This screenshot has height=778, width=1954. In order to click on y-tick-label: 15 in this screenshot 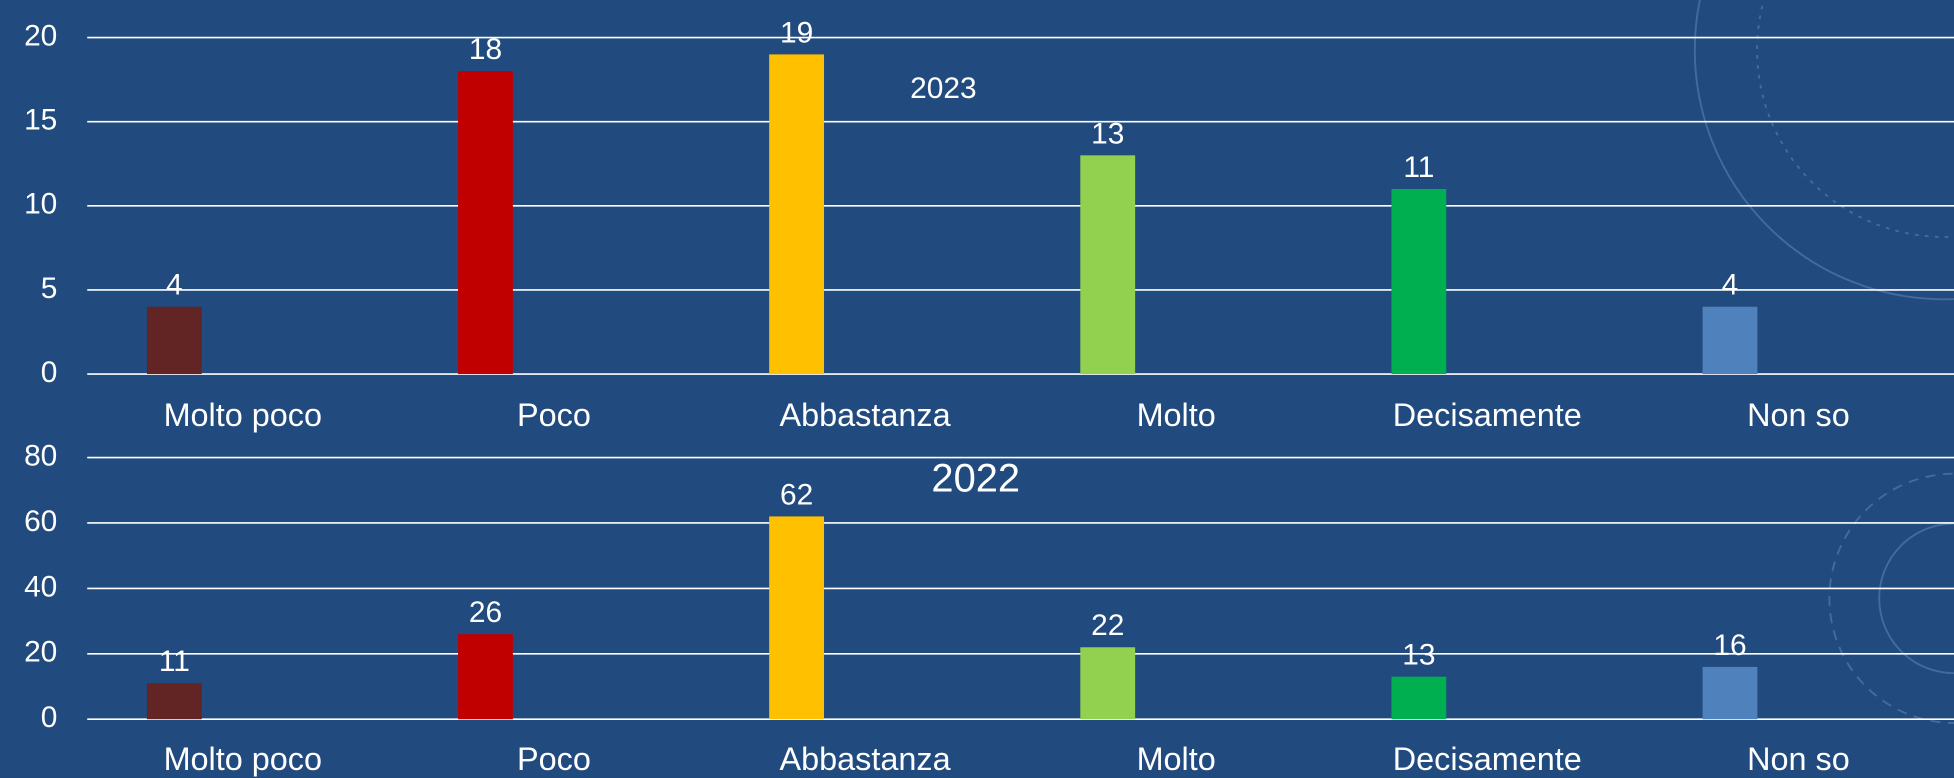, I will do `click(40, 120)`.